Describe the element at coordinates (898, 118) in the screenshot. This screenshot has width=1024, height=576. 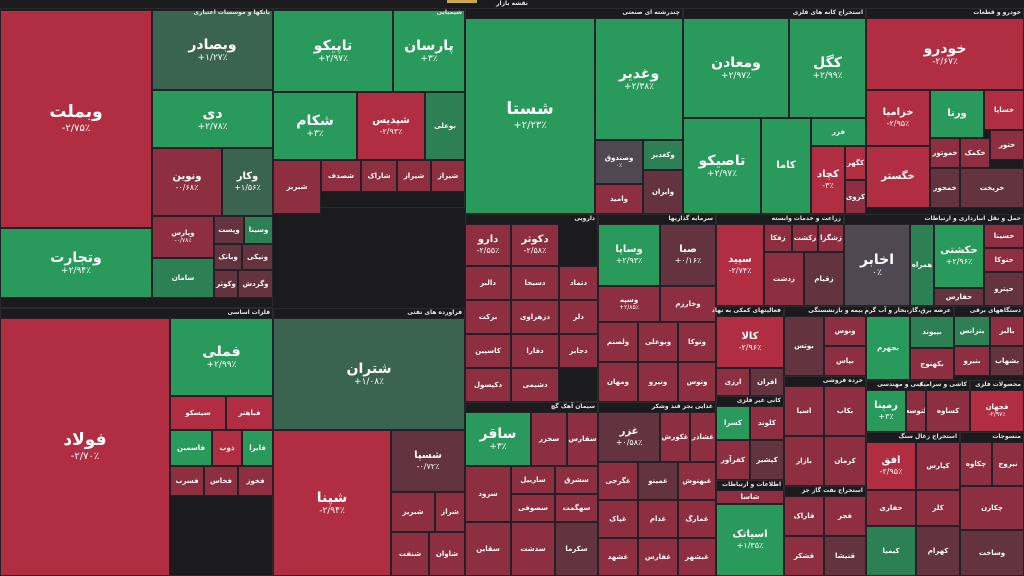
I see `tile-auto-1: خزامیا -۲/۹۵٪` at that location.